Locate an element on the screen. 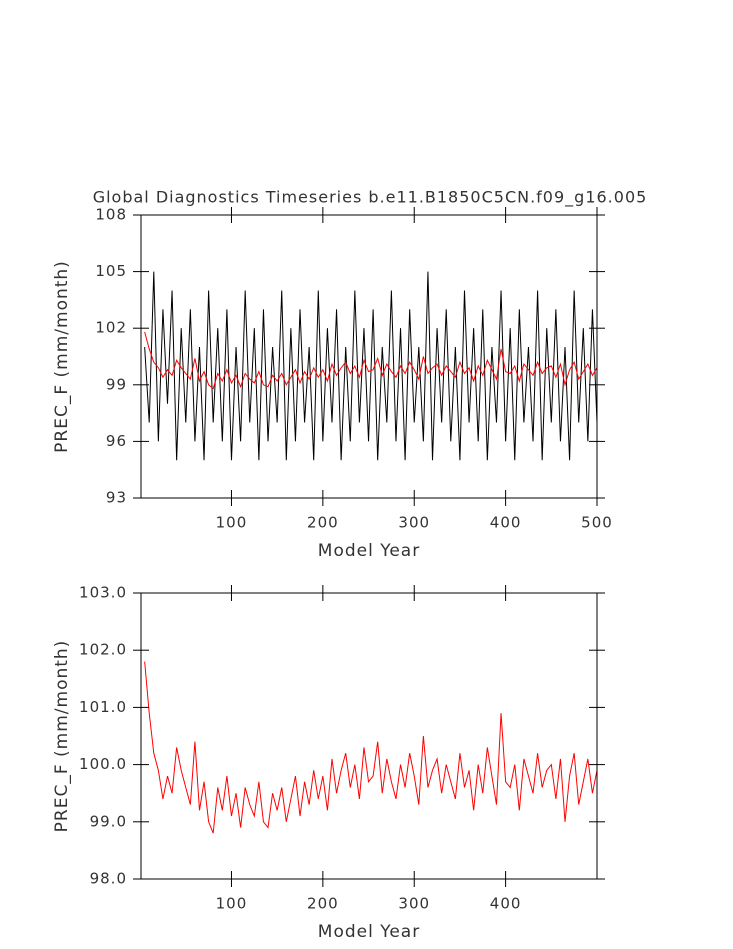 The width and height of the screenshot is (733, 949). y-tick-label: 108 is located at coordinates (111, 215).